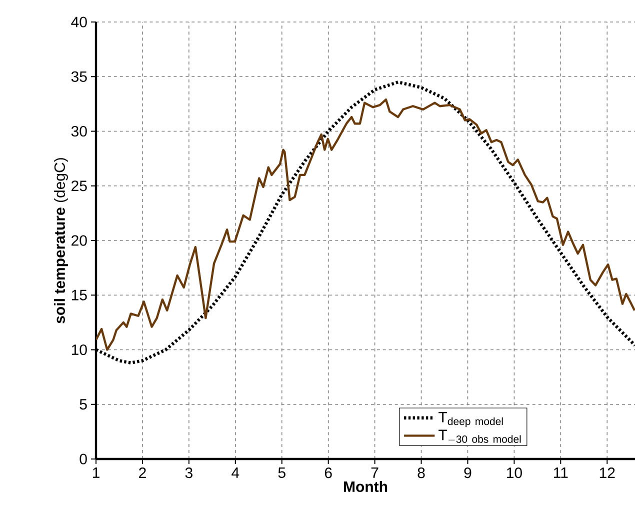  Describe the element at coordinates (79, 76) in the screenshot. I see `y-tick-label: 35` at that location.